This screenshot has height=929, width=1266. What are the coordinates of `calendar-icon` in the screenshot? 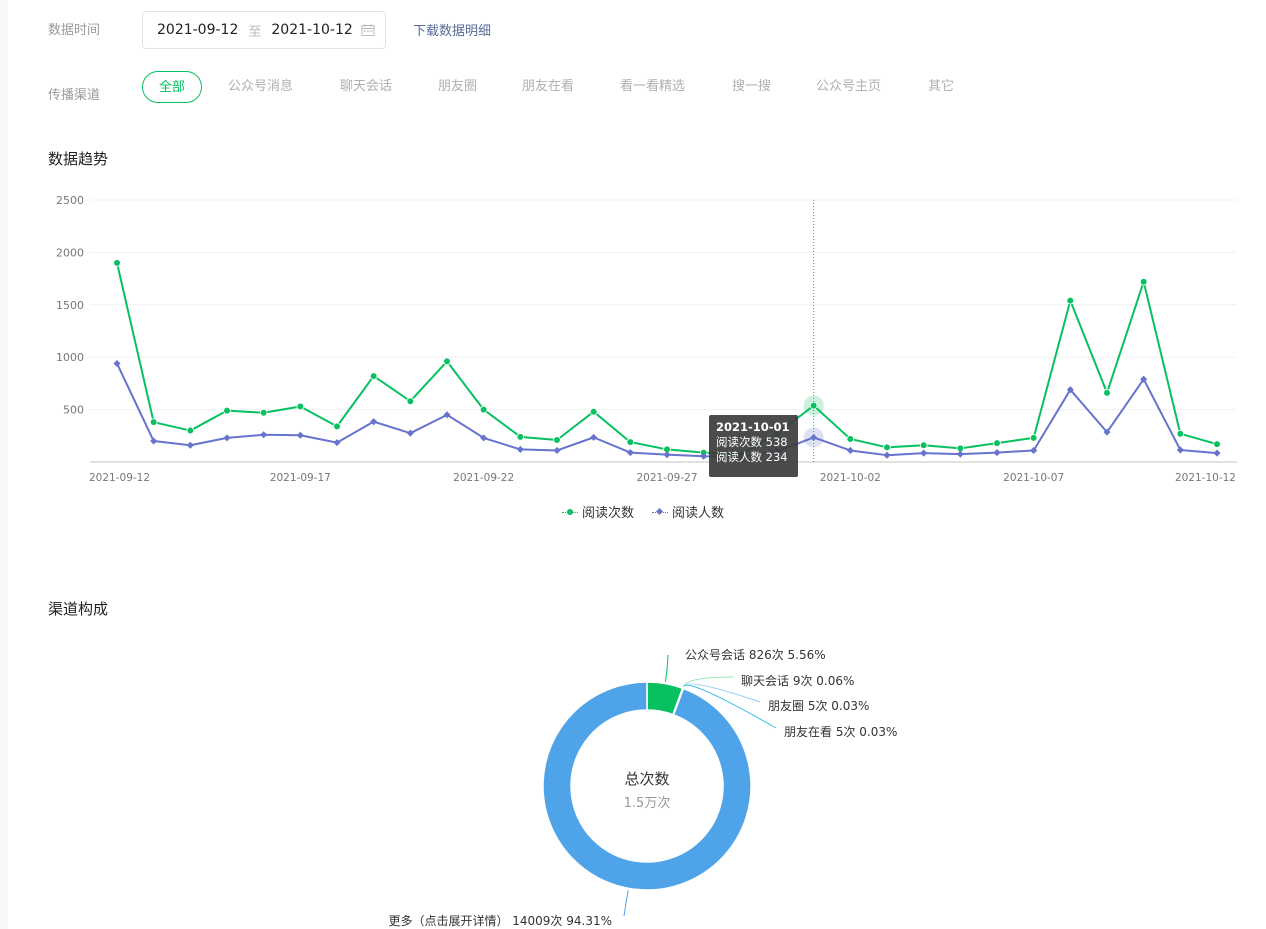 It's located at (368, 30).